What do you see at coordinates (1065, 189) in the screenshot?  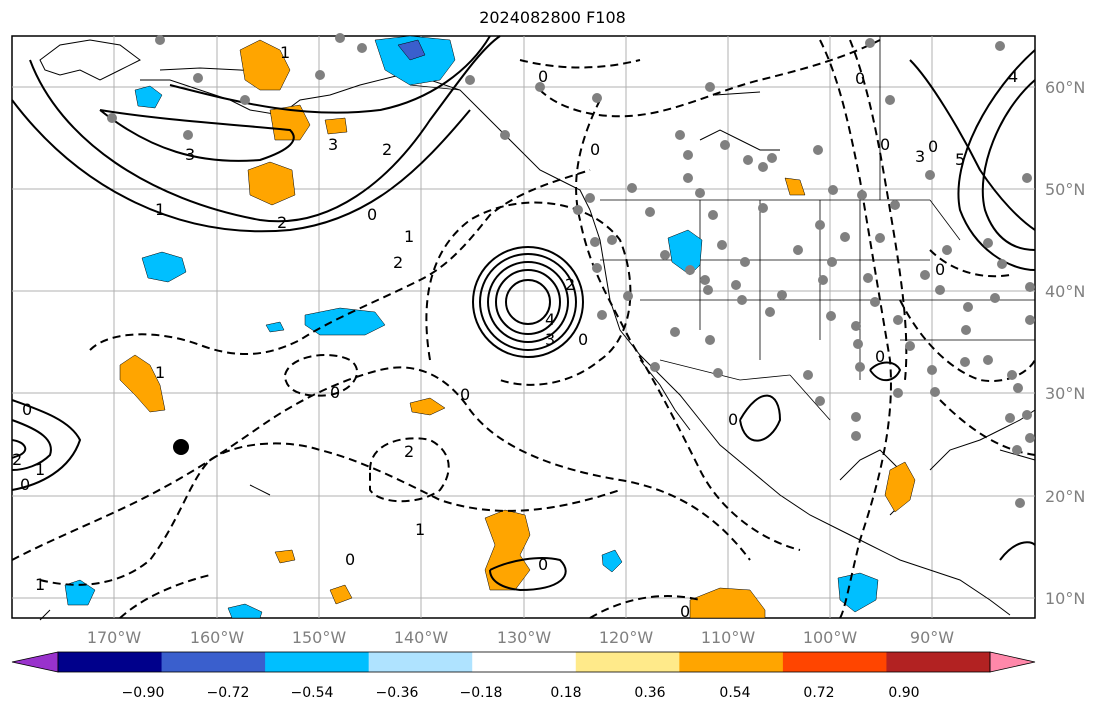 I see `lat-label-50n: 50°N` at bounding box center [1065, 189].